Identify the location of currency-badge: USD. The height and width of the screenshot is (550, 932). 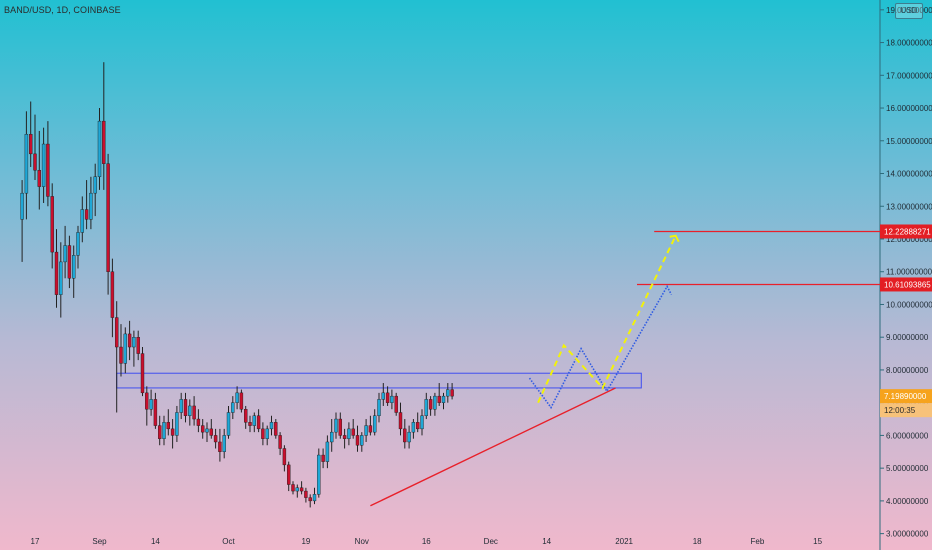
(909, 11).